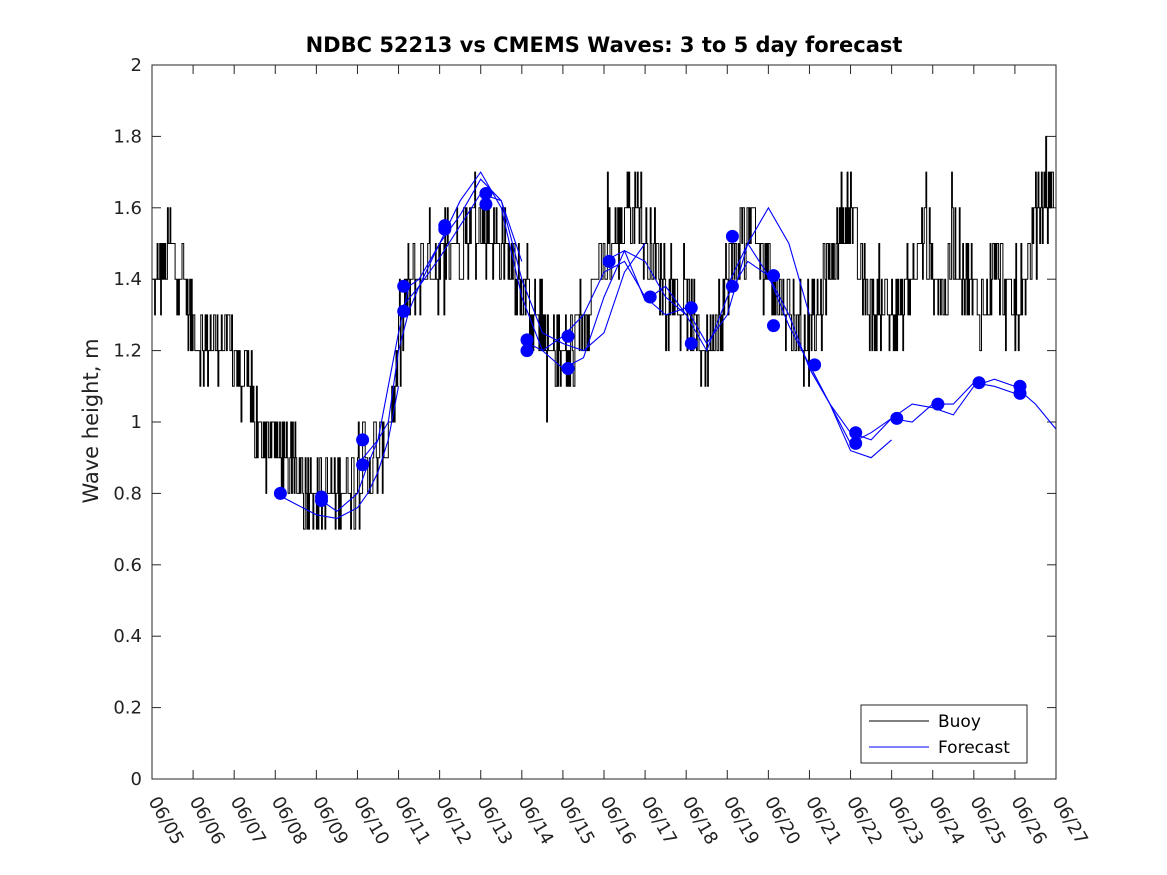 The image size is (1167, 875). I want to click on x-tick-label: 06/06, so click(207, 820).